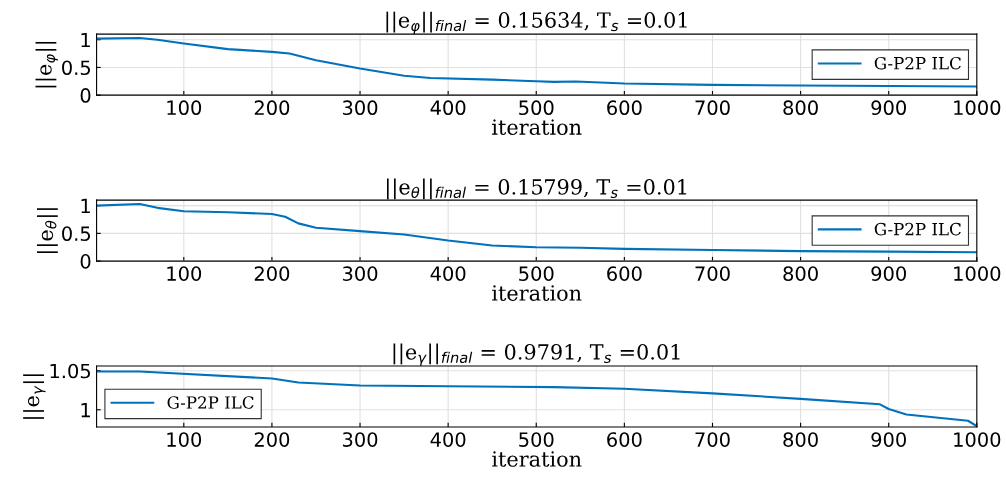 This screenshot has width=1006, height=488. Describe the element at coordinates (47, 230) in the screenshot. I see `y-axis-title: ||e$_{θ}$||` at that location.